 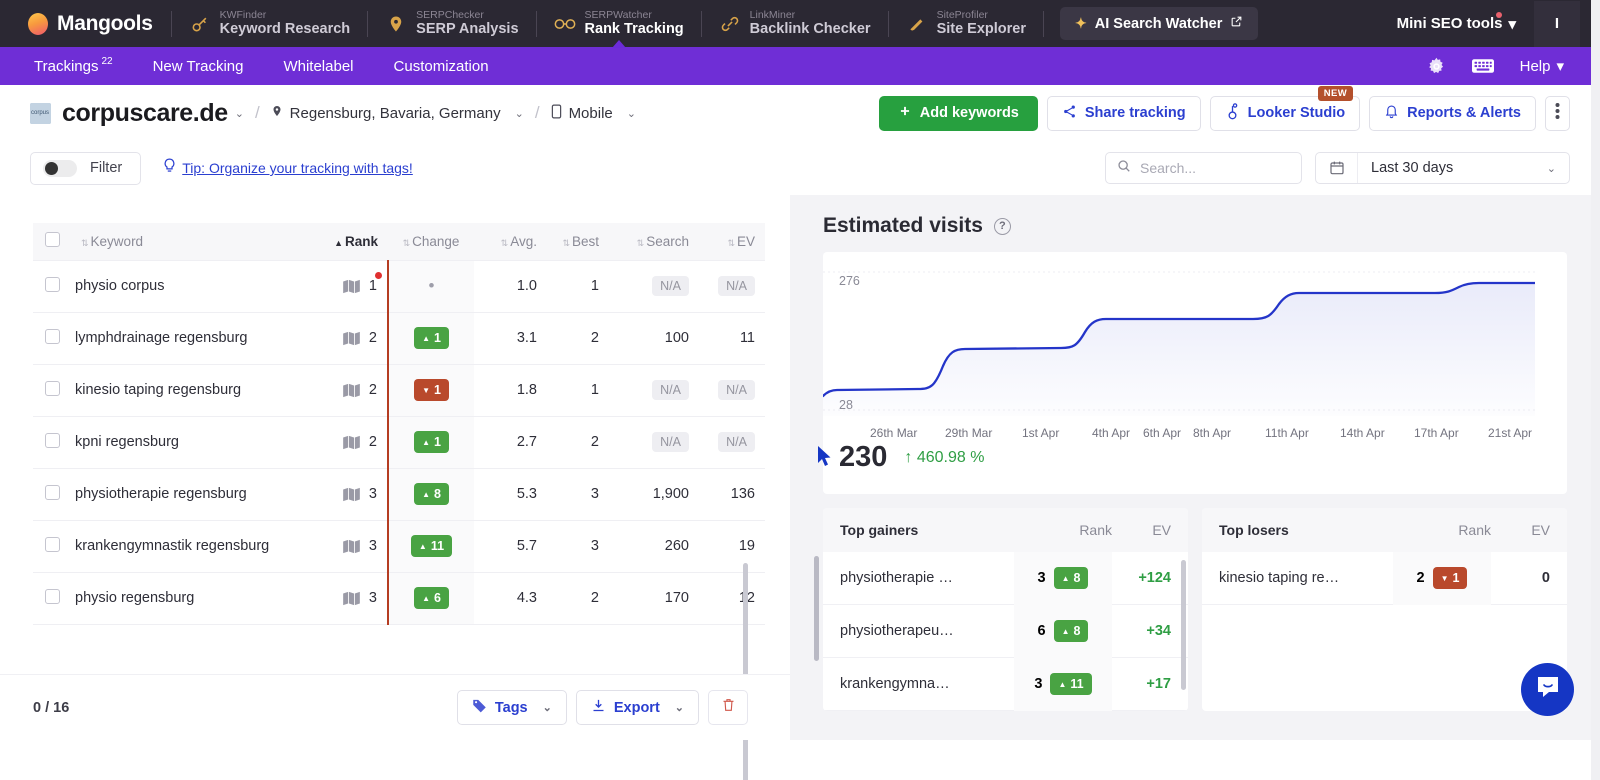 What do you see at coordinates (397, 113) in the screenshot?
I see `breadcrumb-location: Regensburg, Bavaria, Germany ⌄` at bounding box center [397, 113].